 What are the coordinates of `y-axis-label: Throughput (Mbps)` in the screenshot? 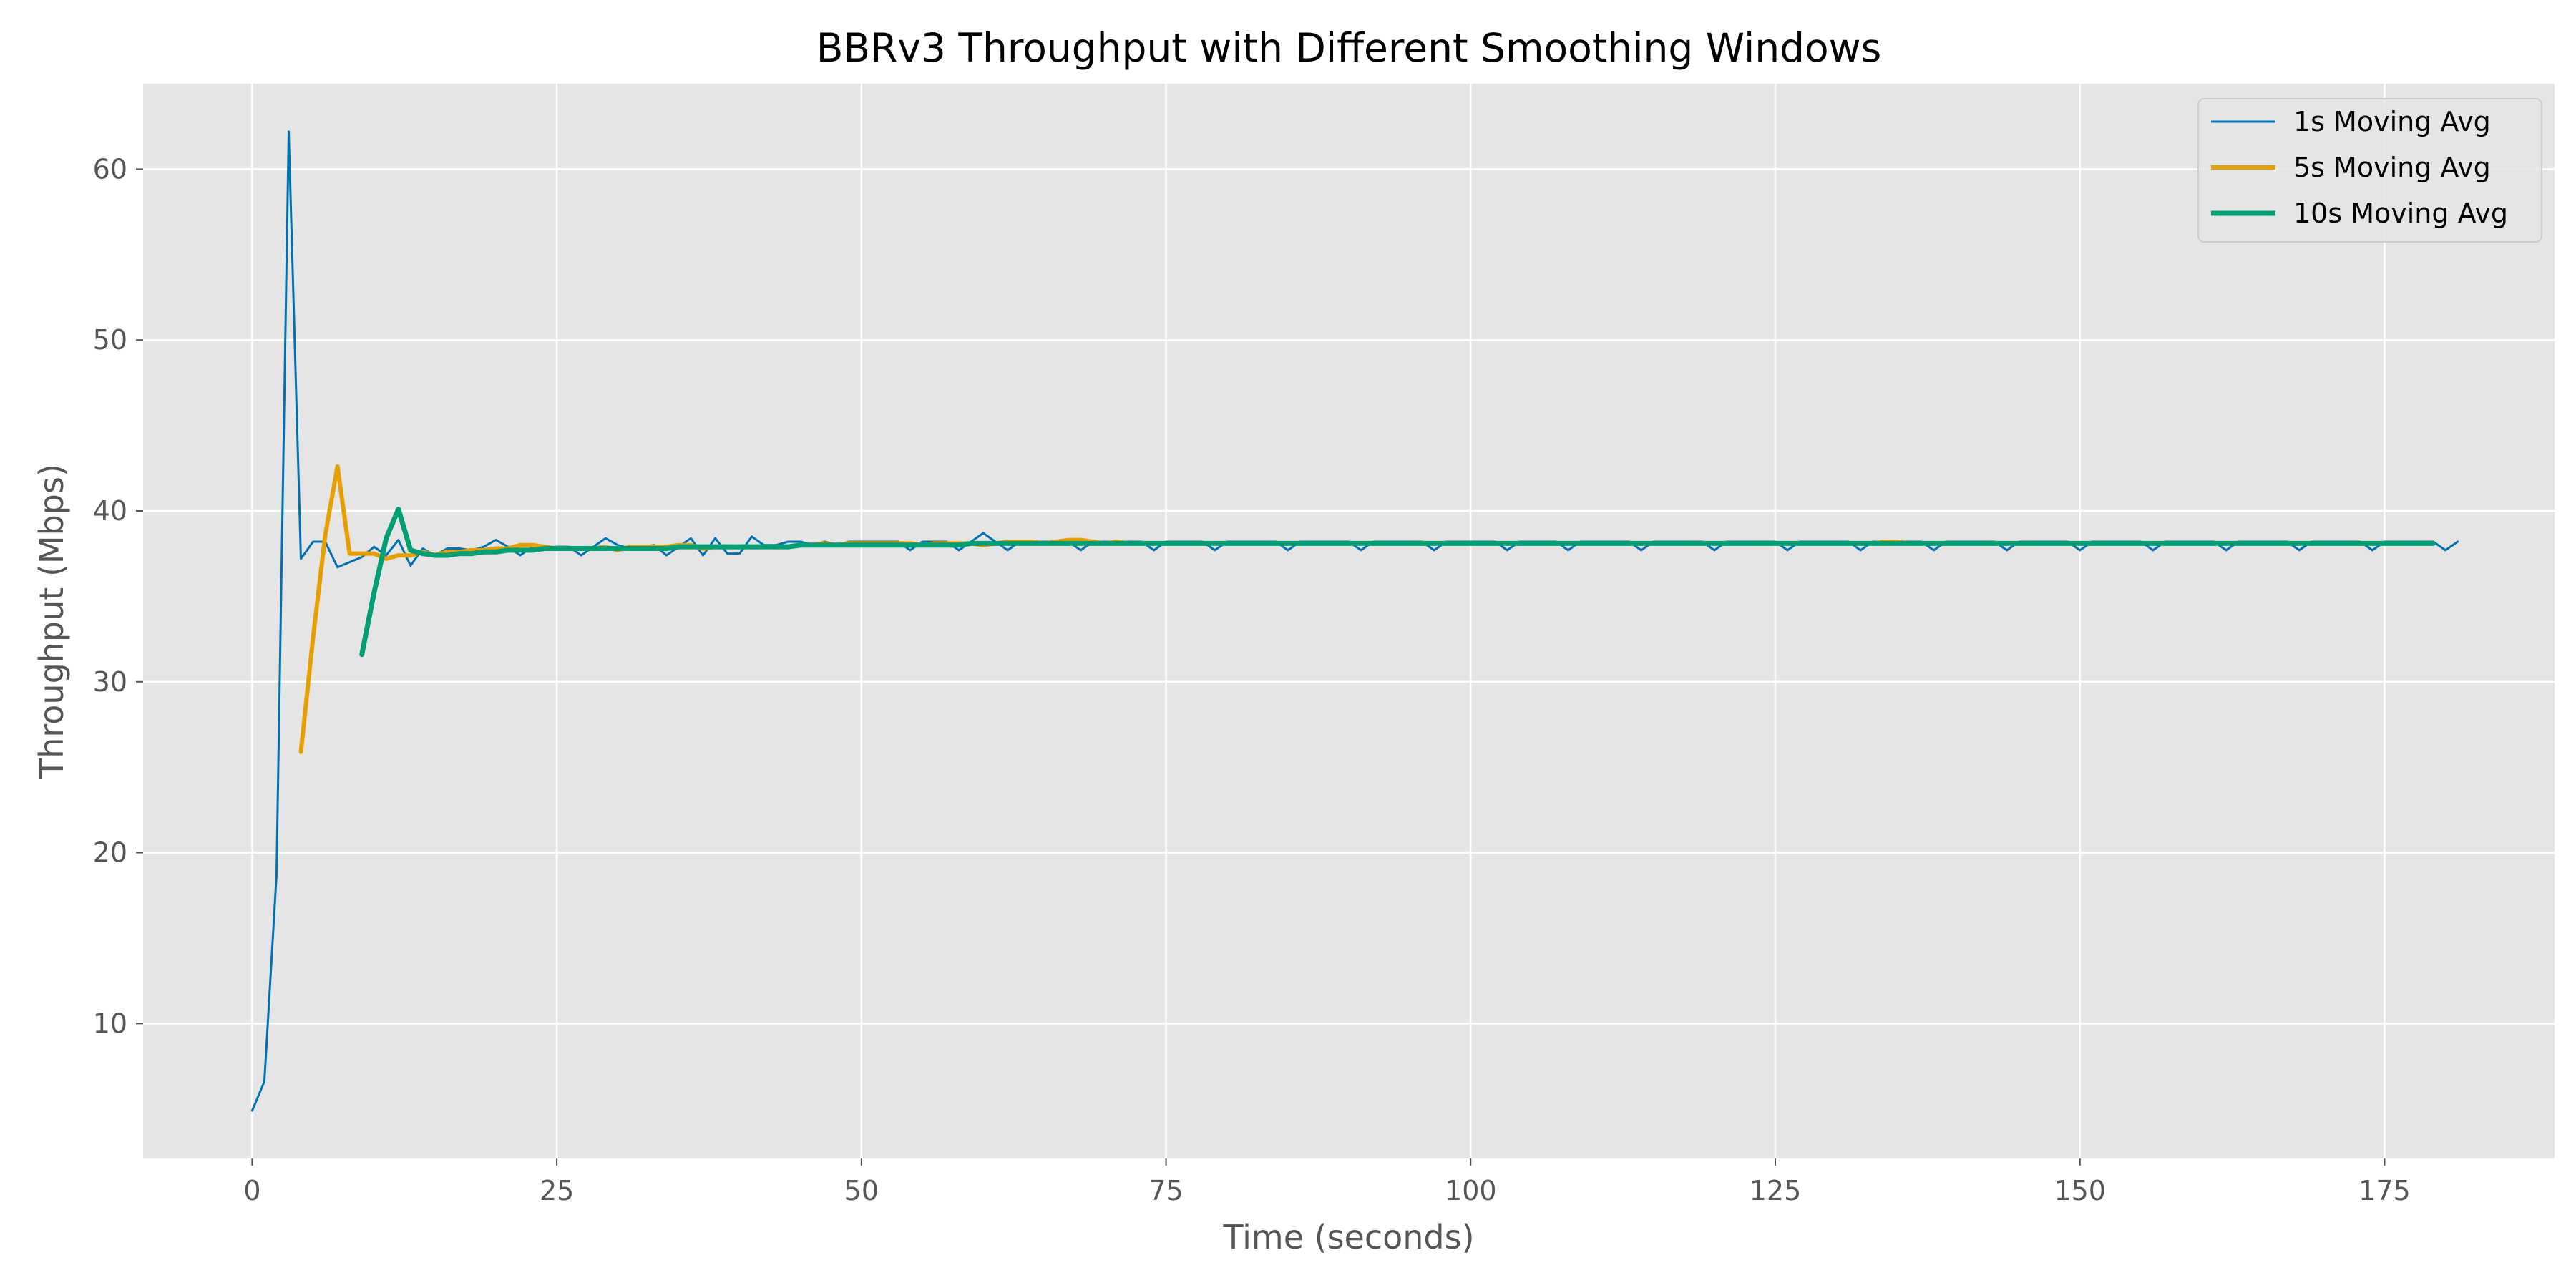 It's located at (51, 621).